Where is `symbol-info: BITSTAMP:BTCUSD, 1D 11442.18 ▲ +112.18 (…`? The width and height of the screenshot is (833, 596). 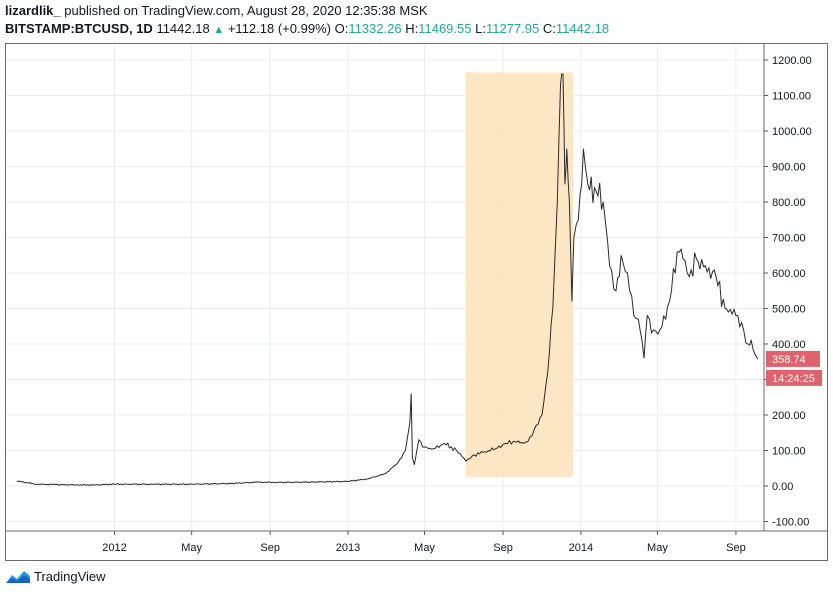 symbol-info: BITSTAMP:BTCUSD, 1D 11442.18 ▲ +112.18 (… is located at coordinates (307, 28).